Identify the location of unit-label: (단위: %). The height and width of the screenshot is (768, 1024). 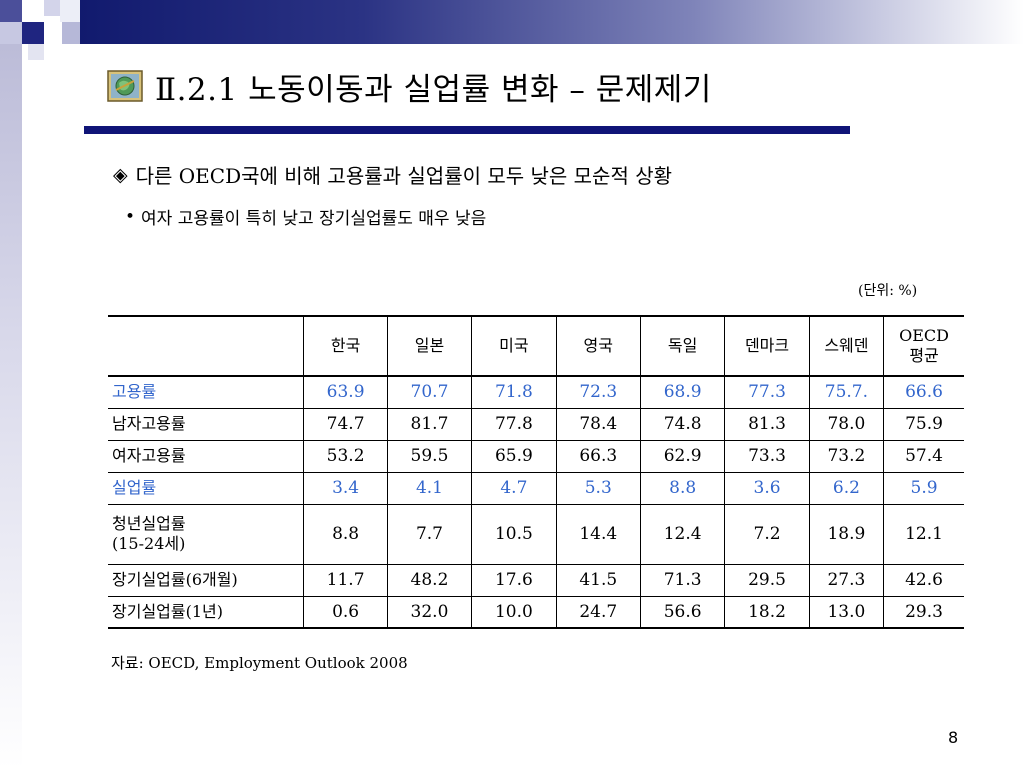
(888, 291).